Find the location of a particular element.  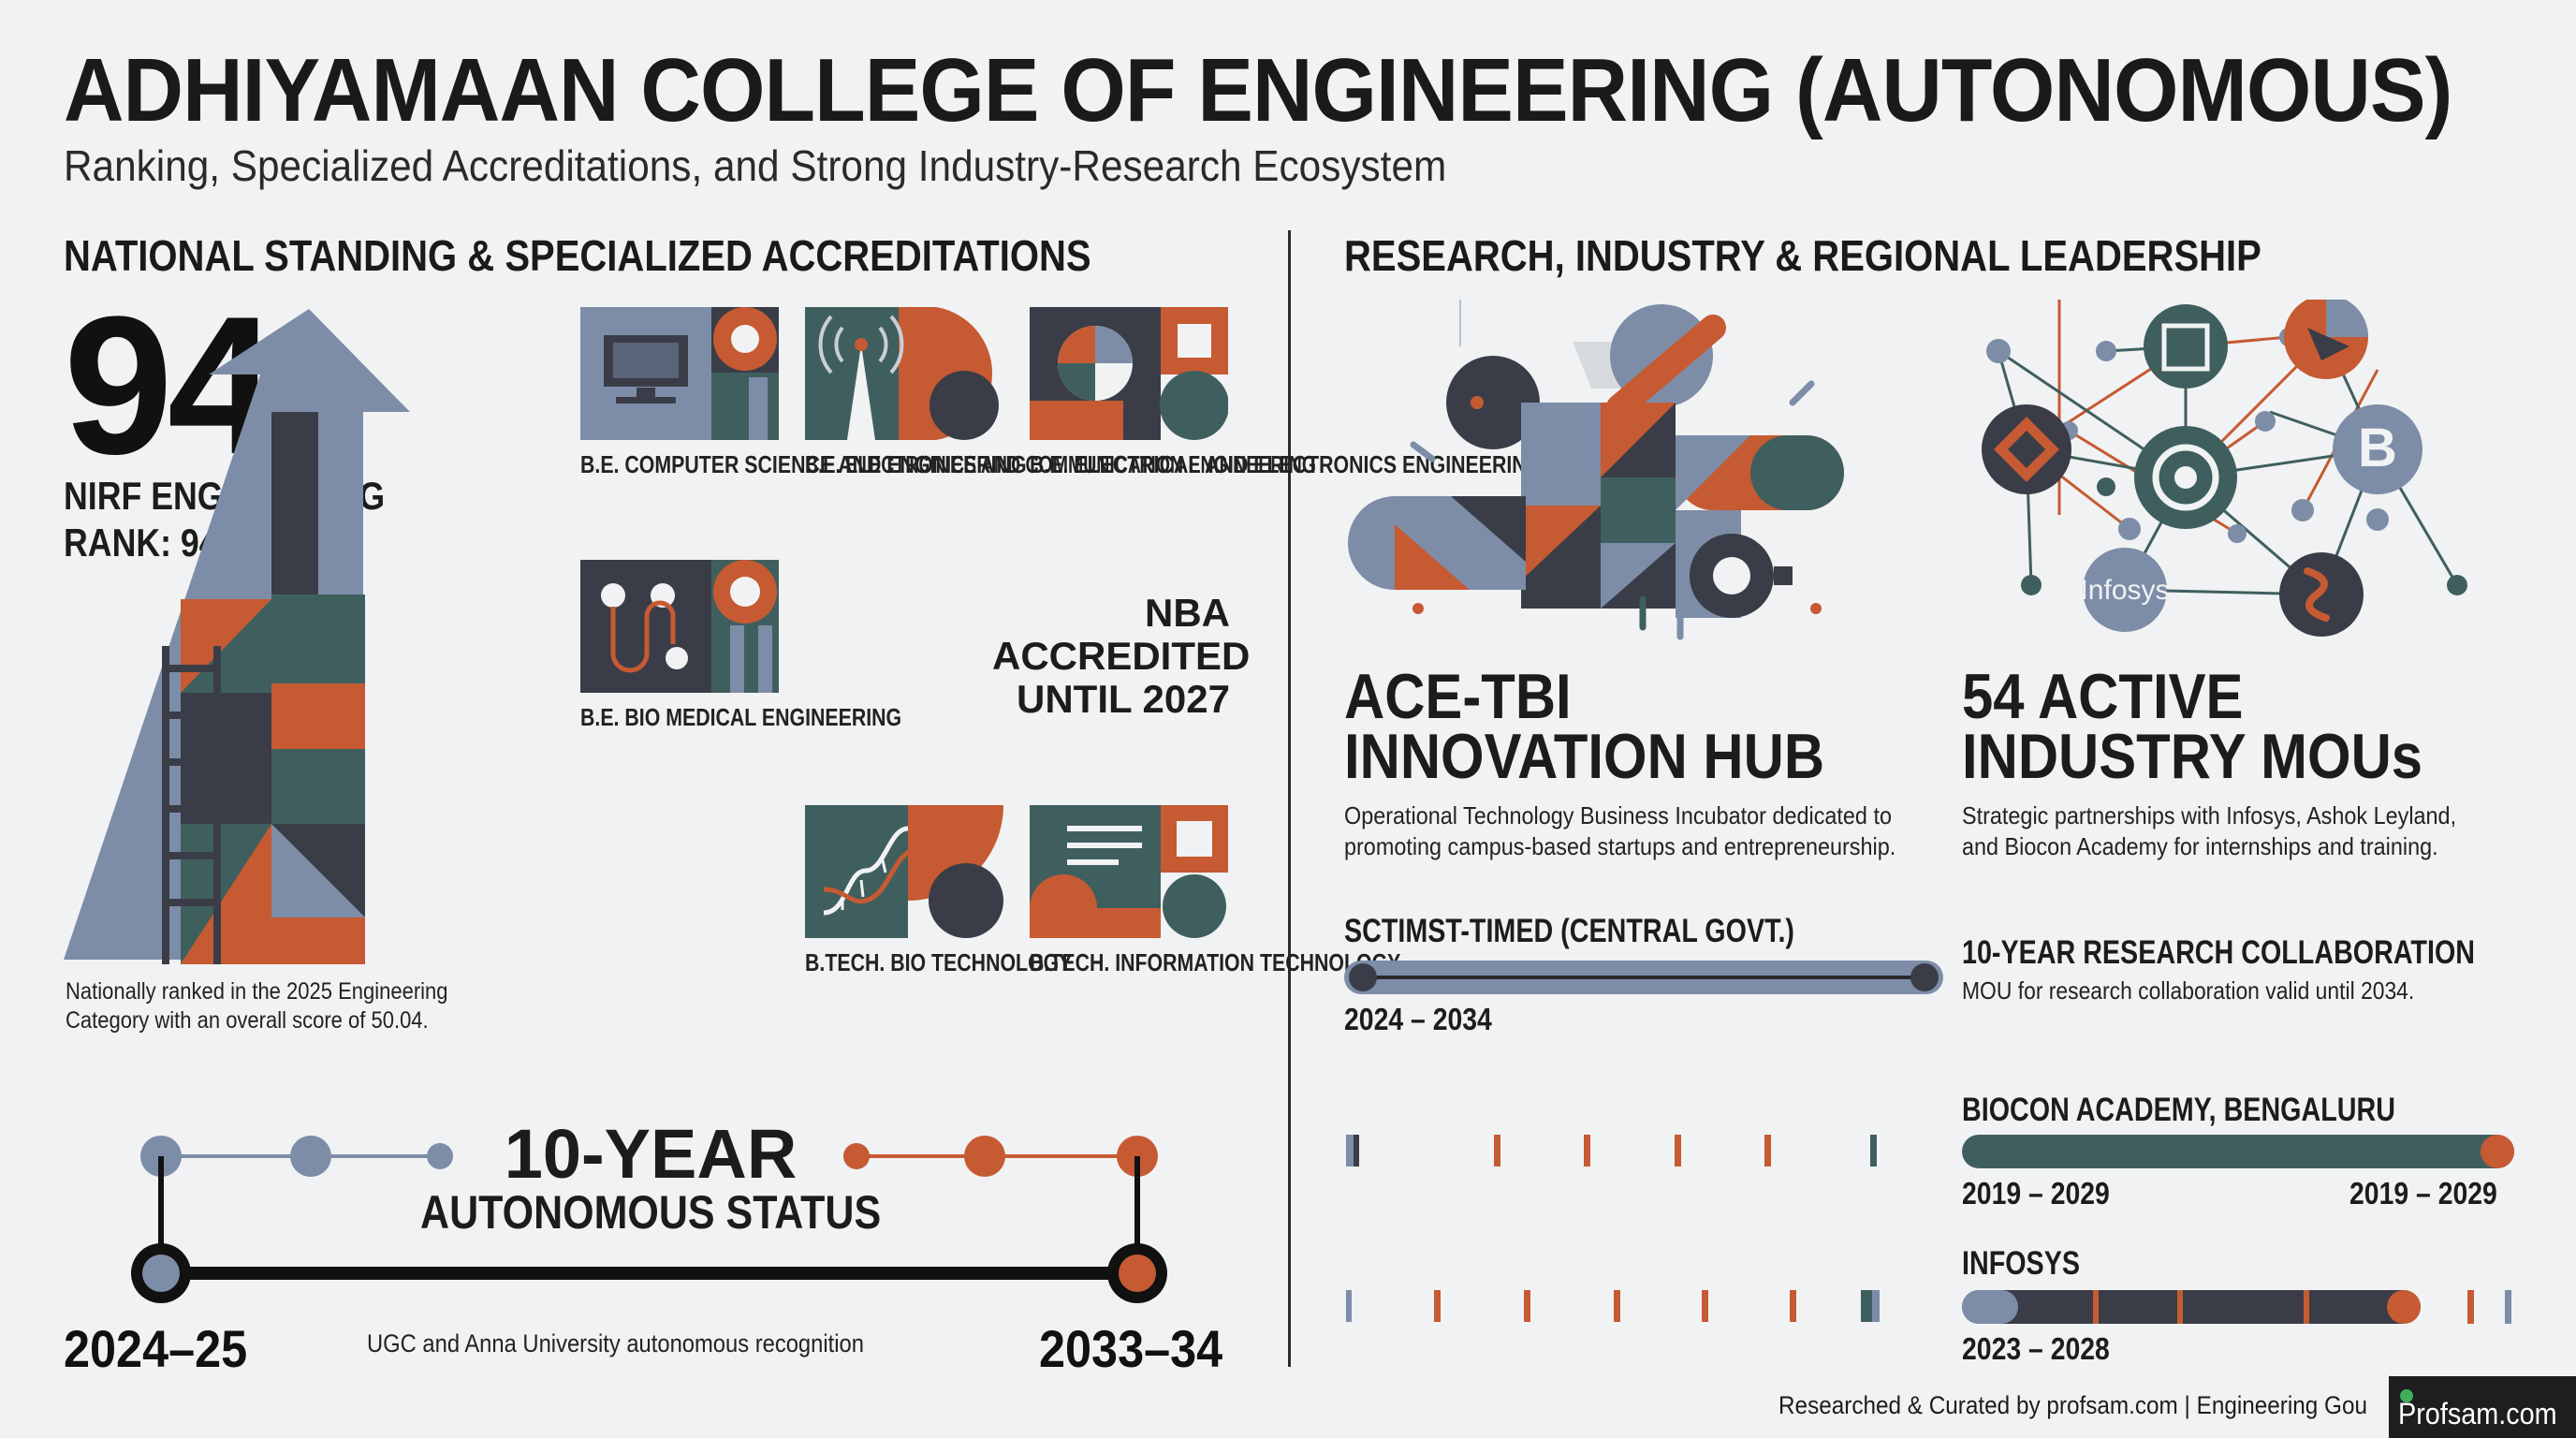

infosys-years: 2023 – 2028 is located at coordinates (2036, 1348).